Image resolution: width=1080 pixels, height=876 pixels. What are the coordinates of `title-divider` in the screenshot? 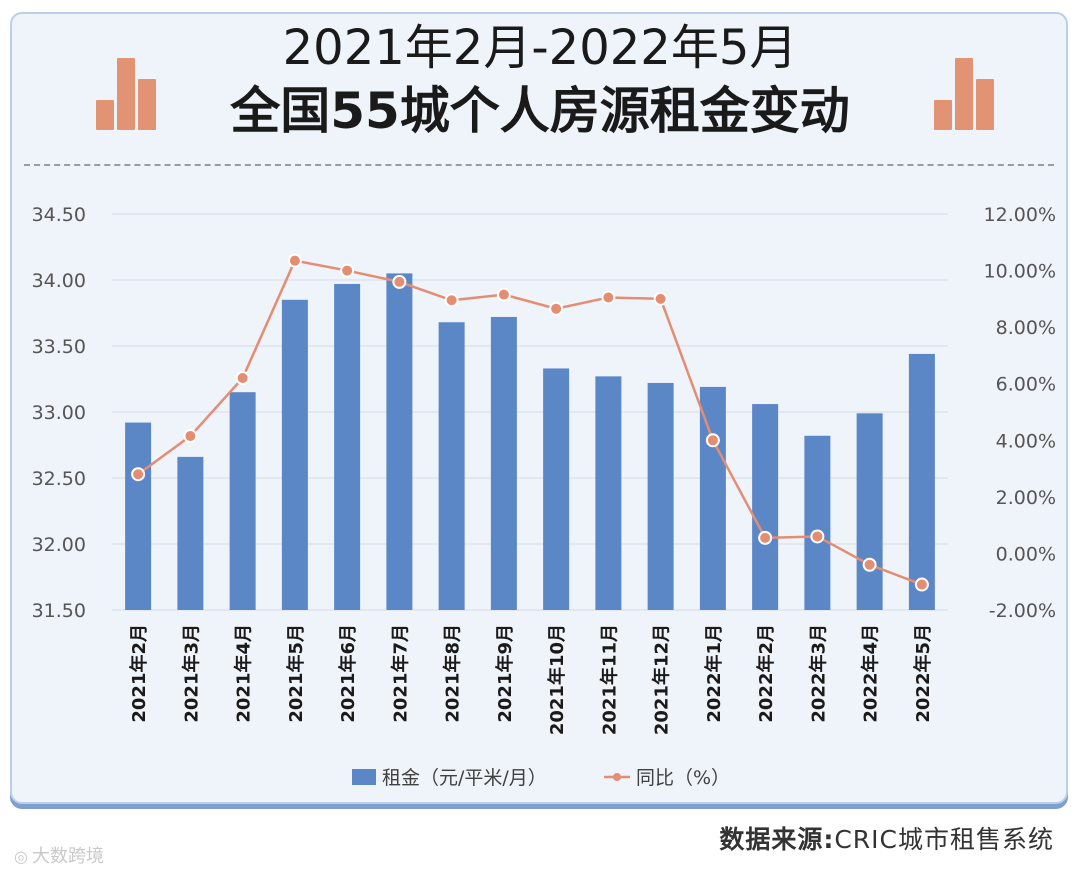 It's located at (539, 165).